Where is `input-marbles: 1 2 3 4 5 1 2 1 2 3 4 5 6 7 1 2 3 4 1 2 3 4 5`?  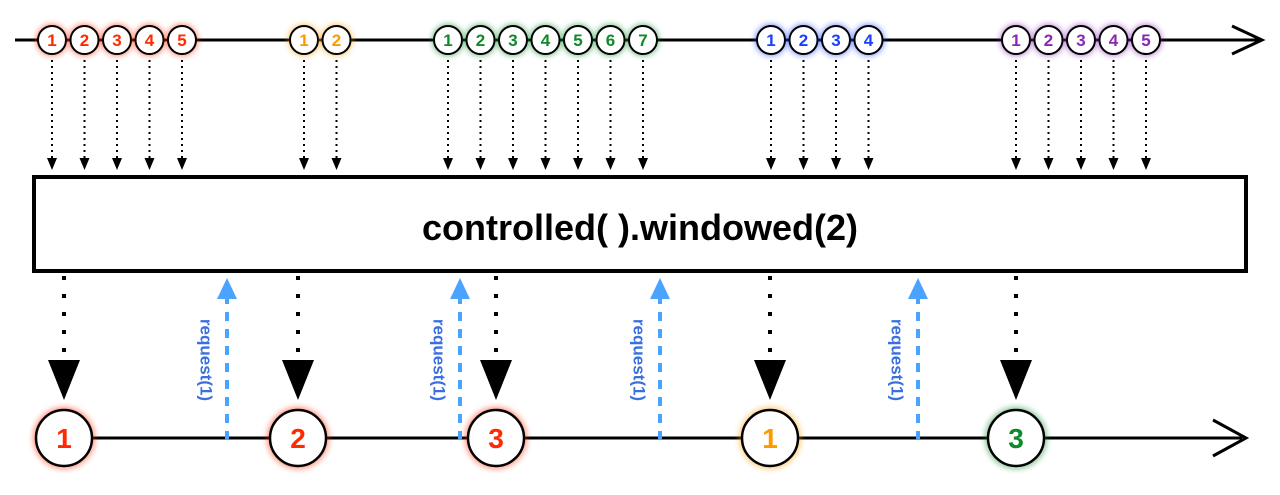
input-marbles: 1 2 3 4 5 1 2 1 2 3 4 5 6 7 1 2 3 4 1 2 3 4 5 is located at coordinates (599, 40).